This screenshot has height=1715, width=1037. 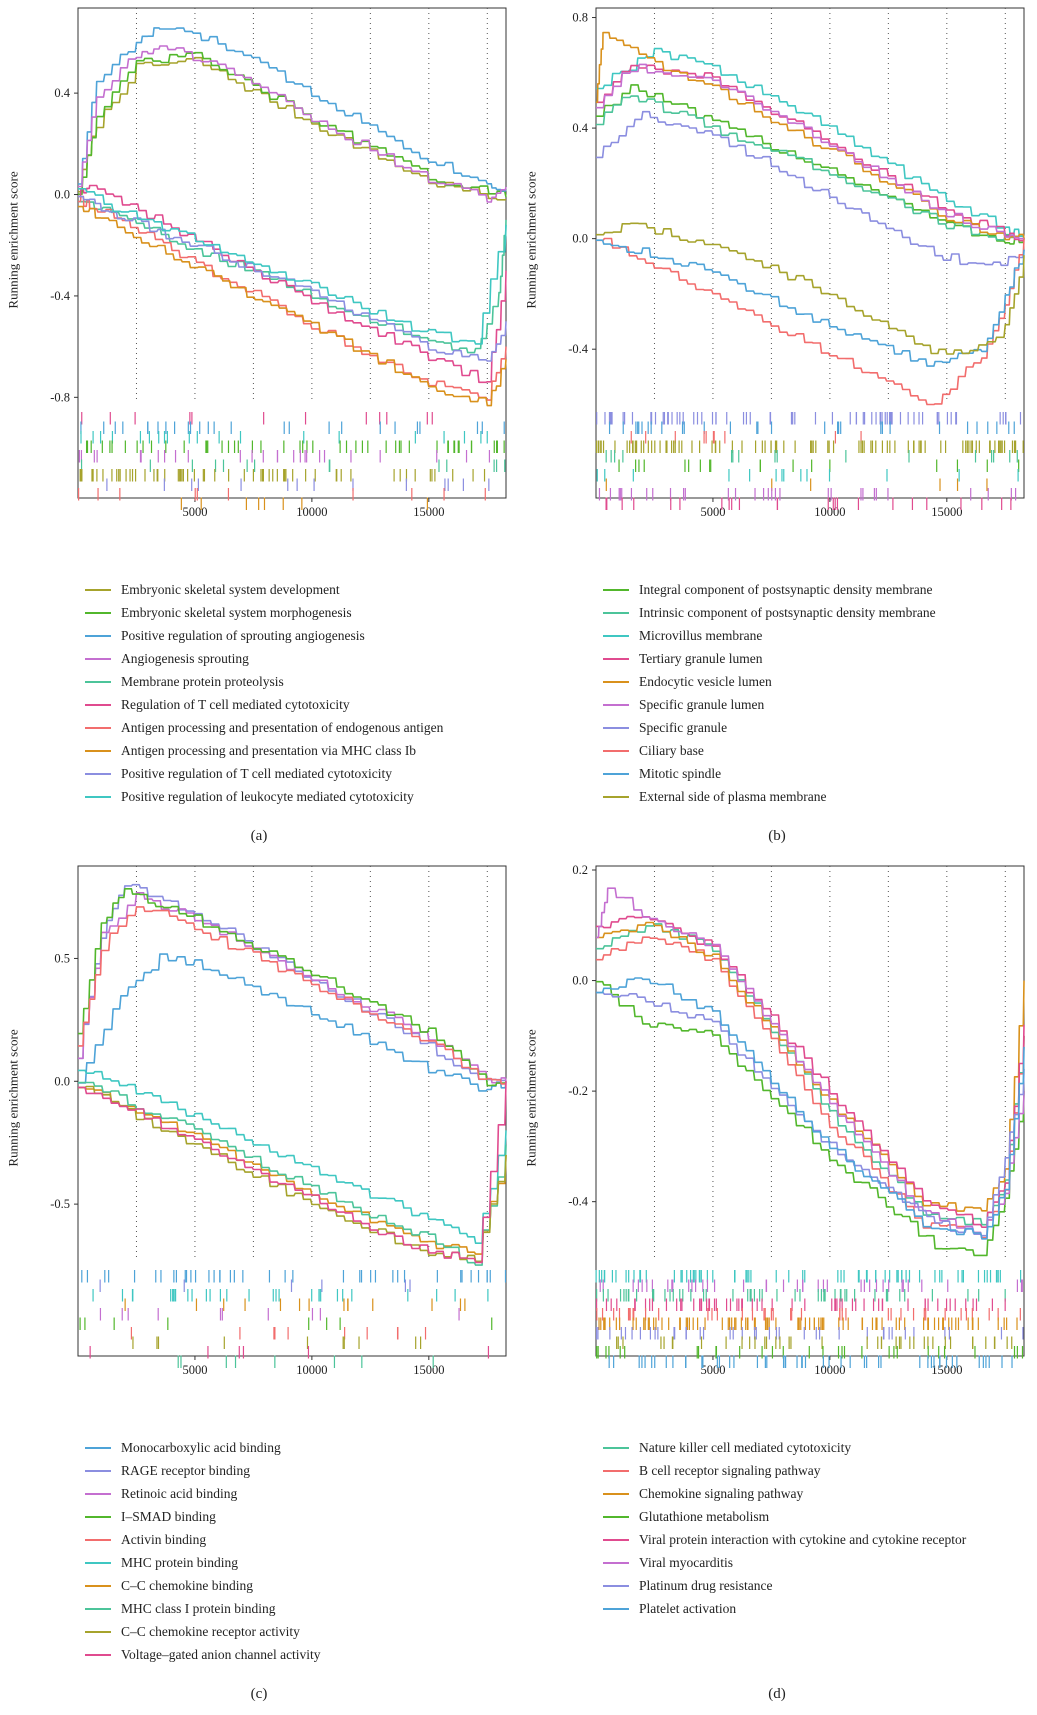 What do you see at coordinates (777, 1694) in the screenshot?
I see `panel-caption: (d)` at bounding box center [777, 1694].